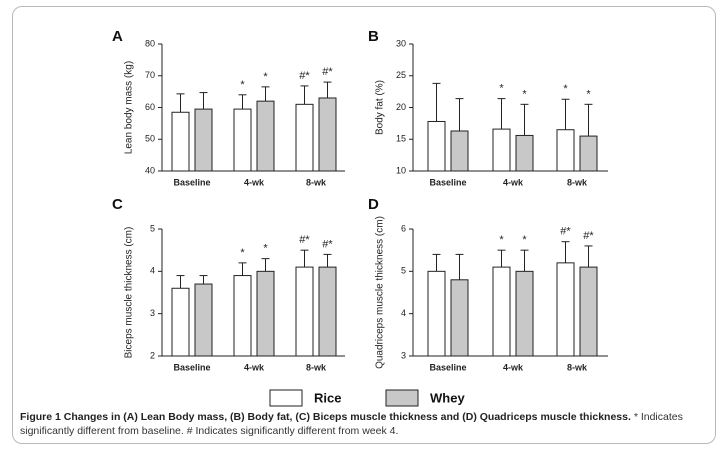 The width and height of the screenshot is (728, 456). What do you see at coordinates (150, 43) in the screenshot?
I see `panel-a-y-tick-label: 80` at bounding box center [150, 43].